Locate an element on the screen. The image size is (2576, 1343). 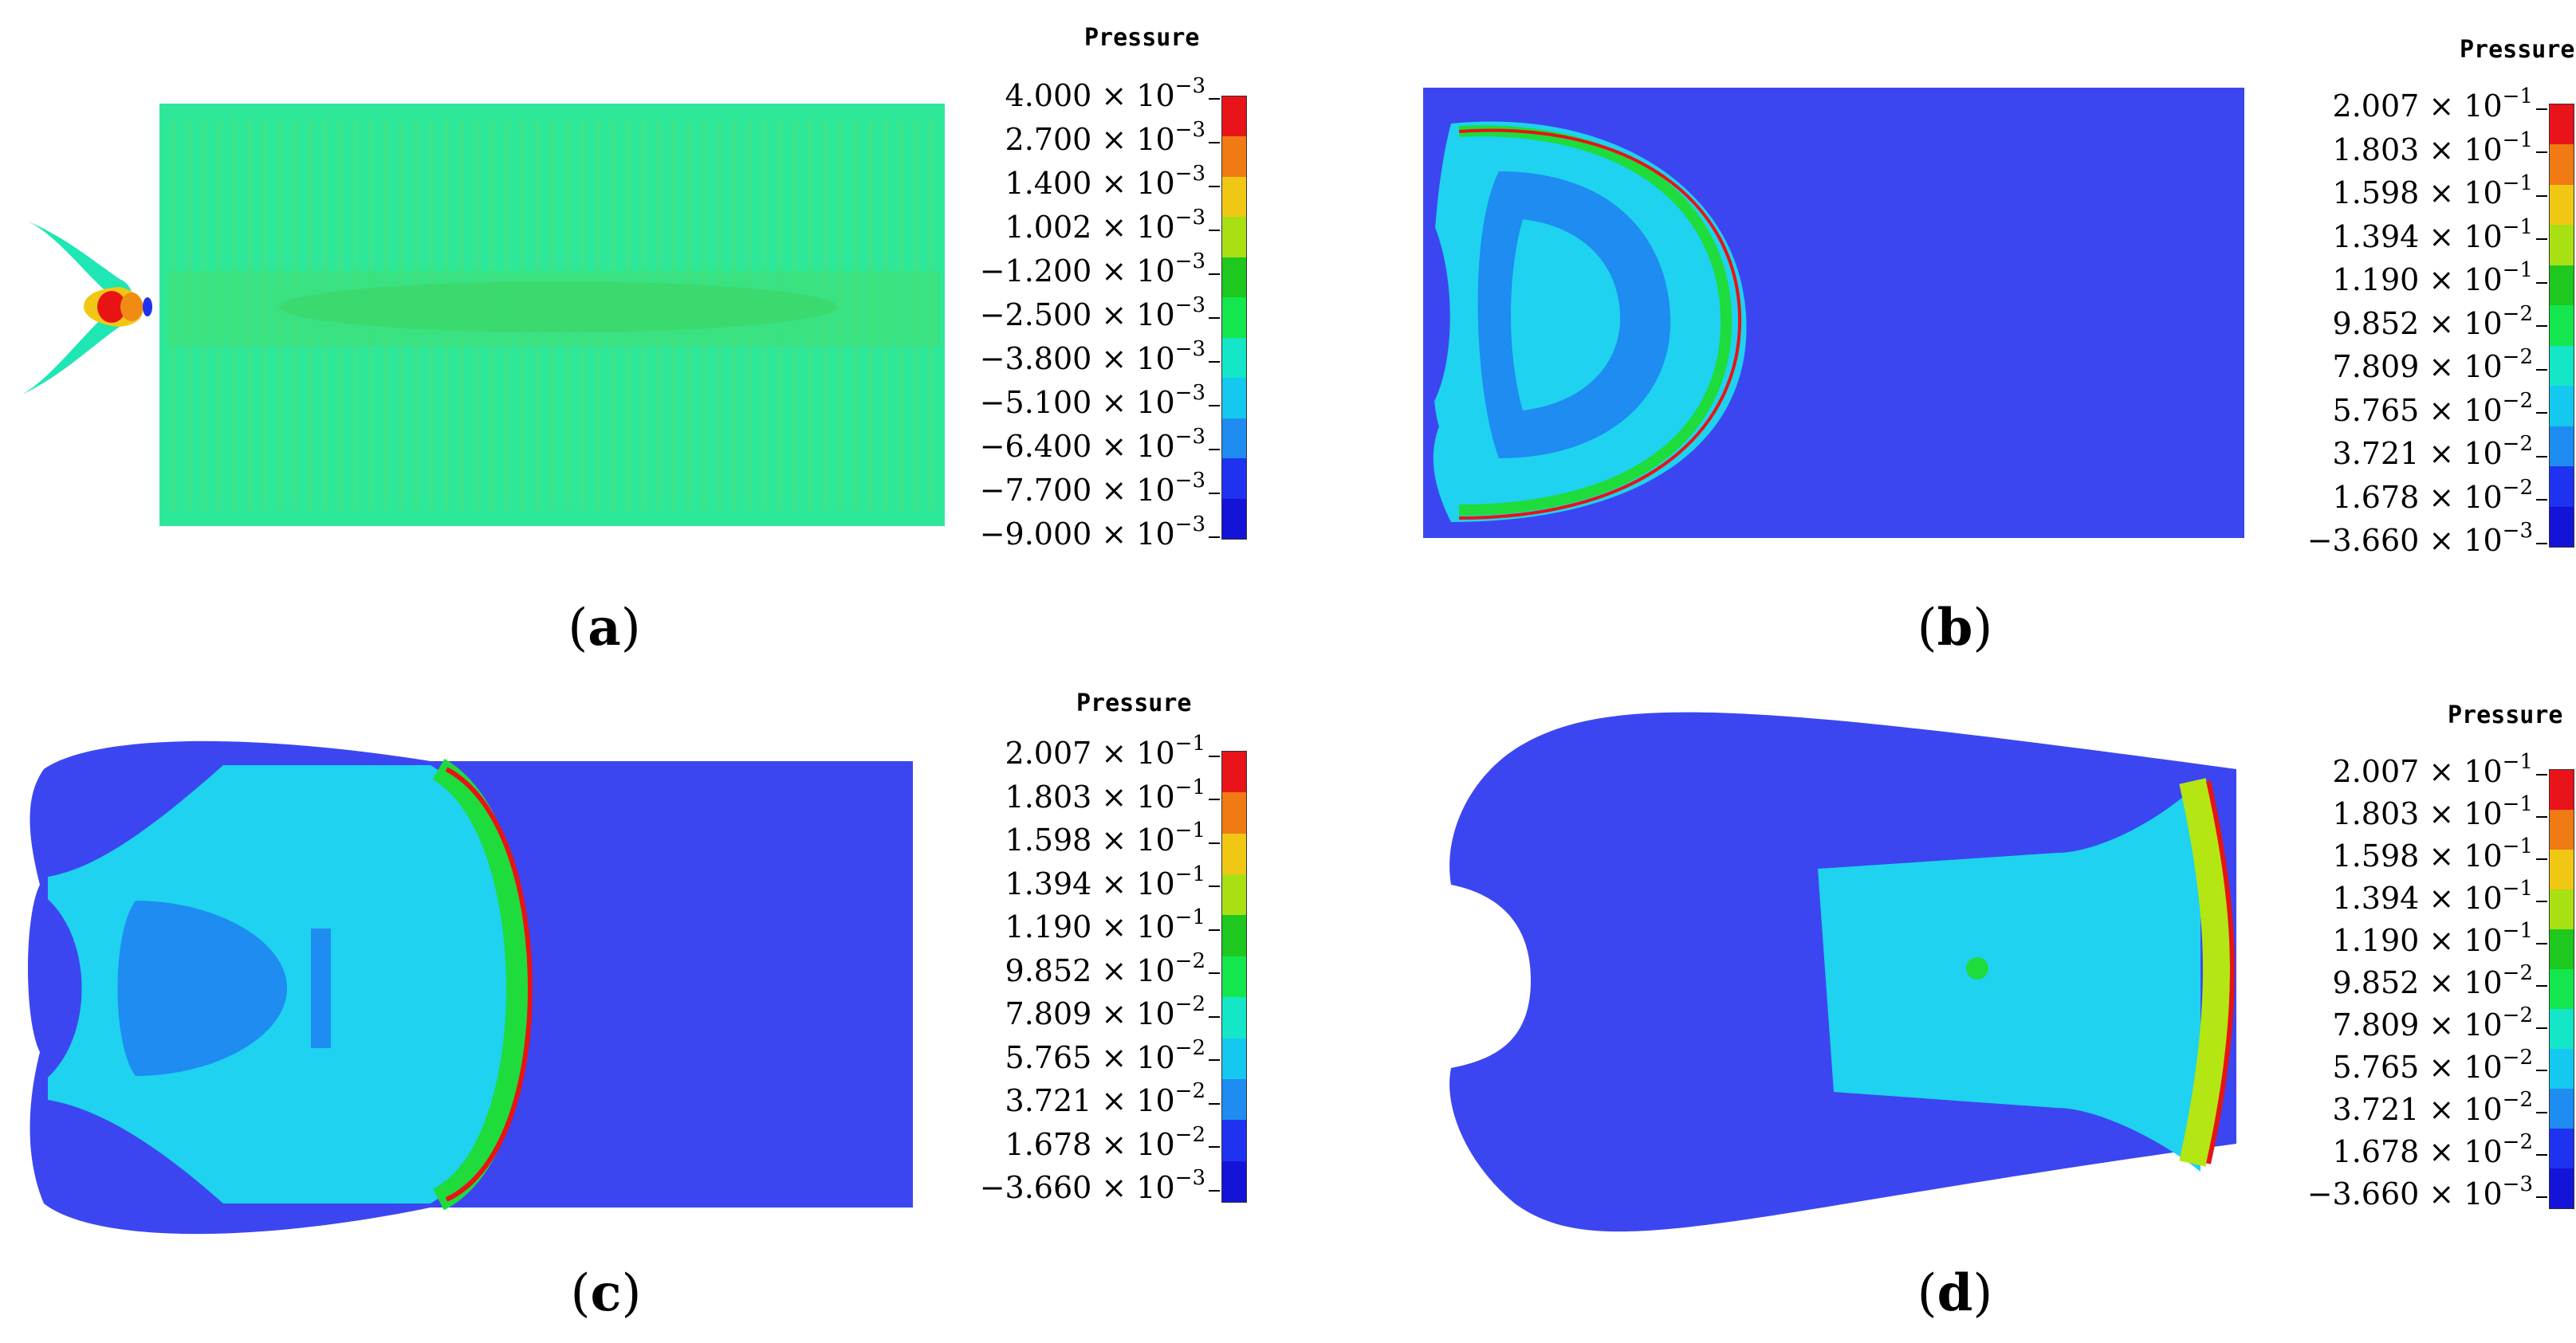
legend-tick-label: −1.200 × 10−3 is located at coordinates (1100, 268).